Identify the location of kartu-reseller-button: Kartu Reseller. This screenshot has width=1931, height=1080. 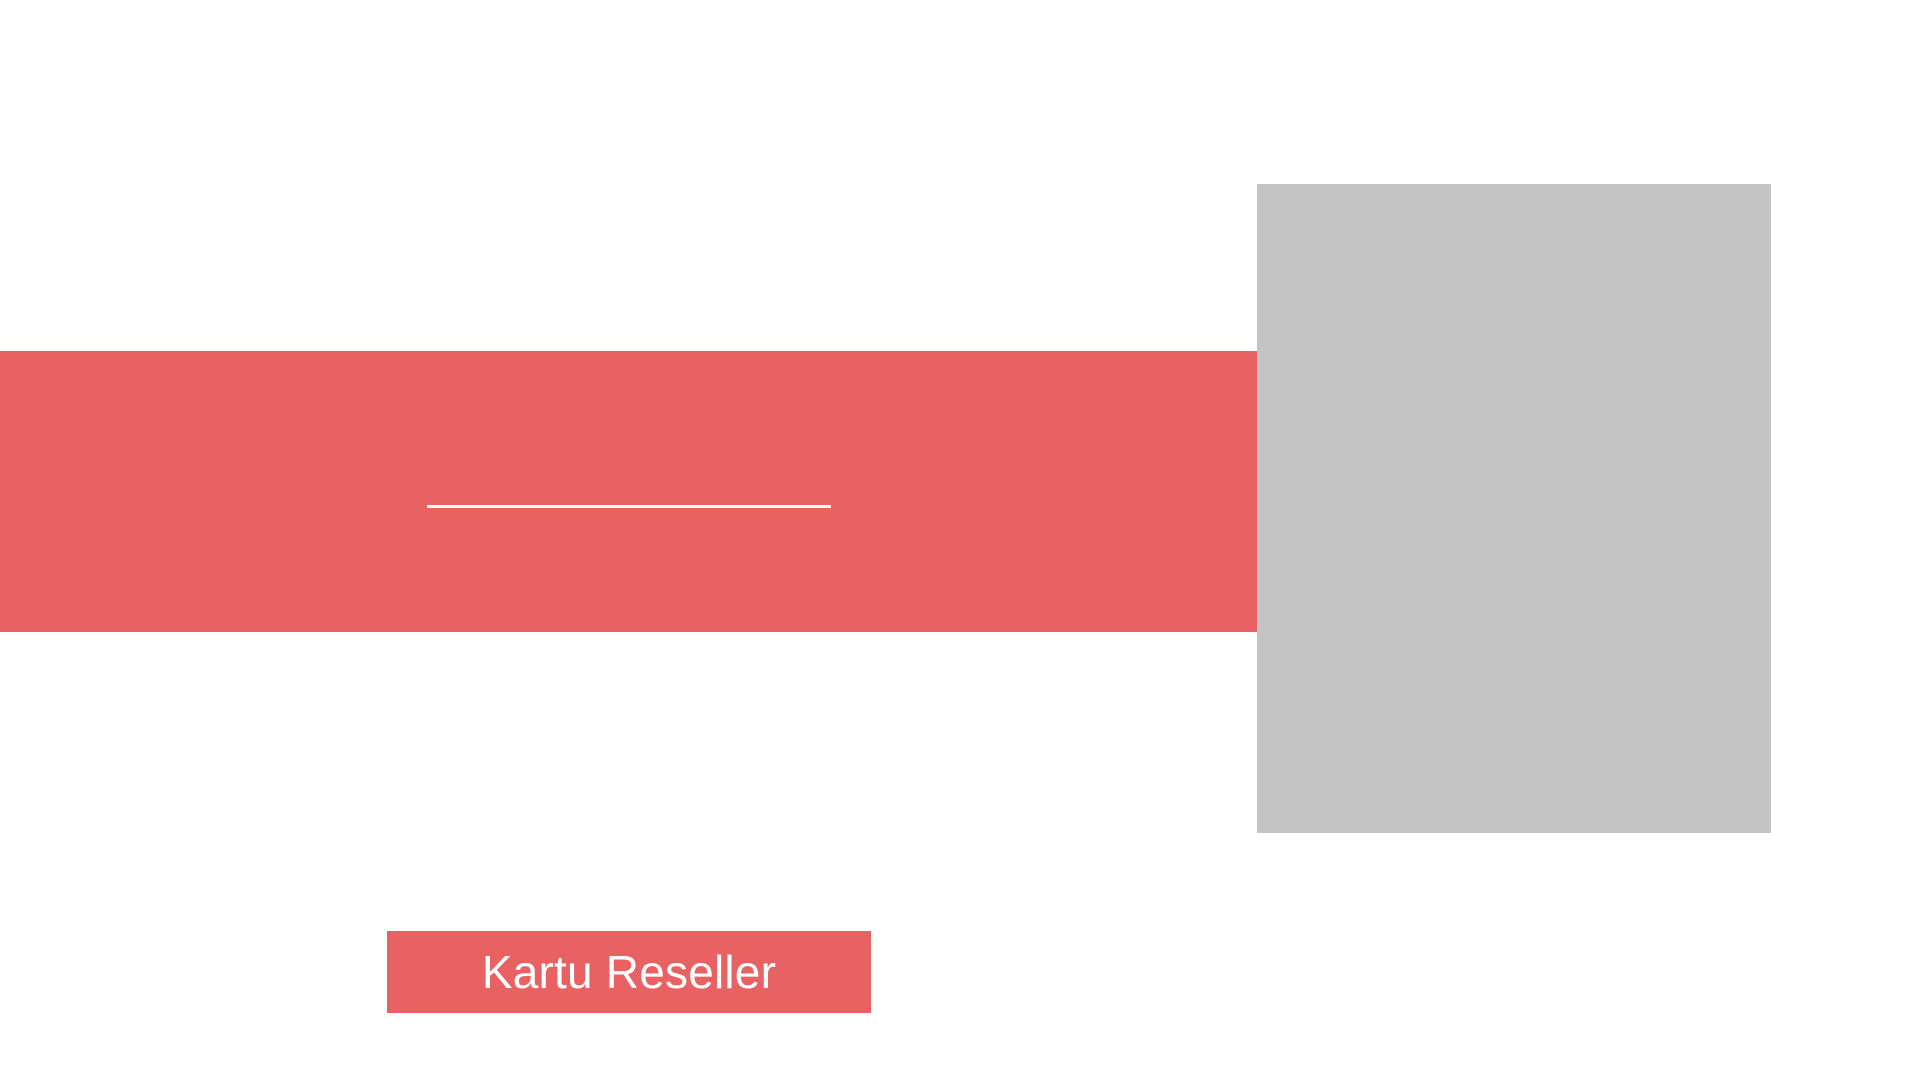
(629, 972).